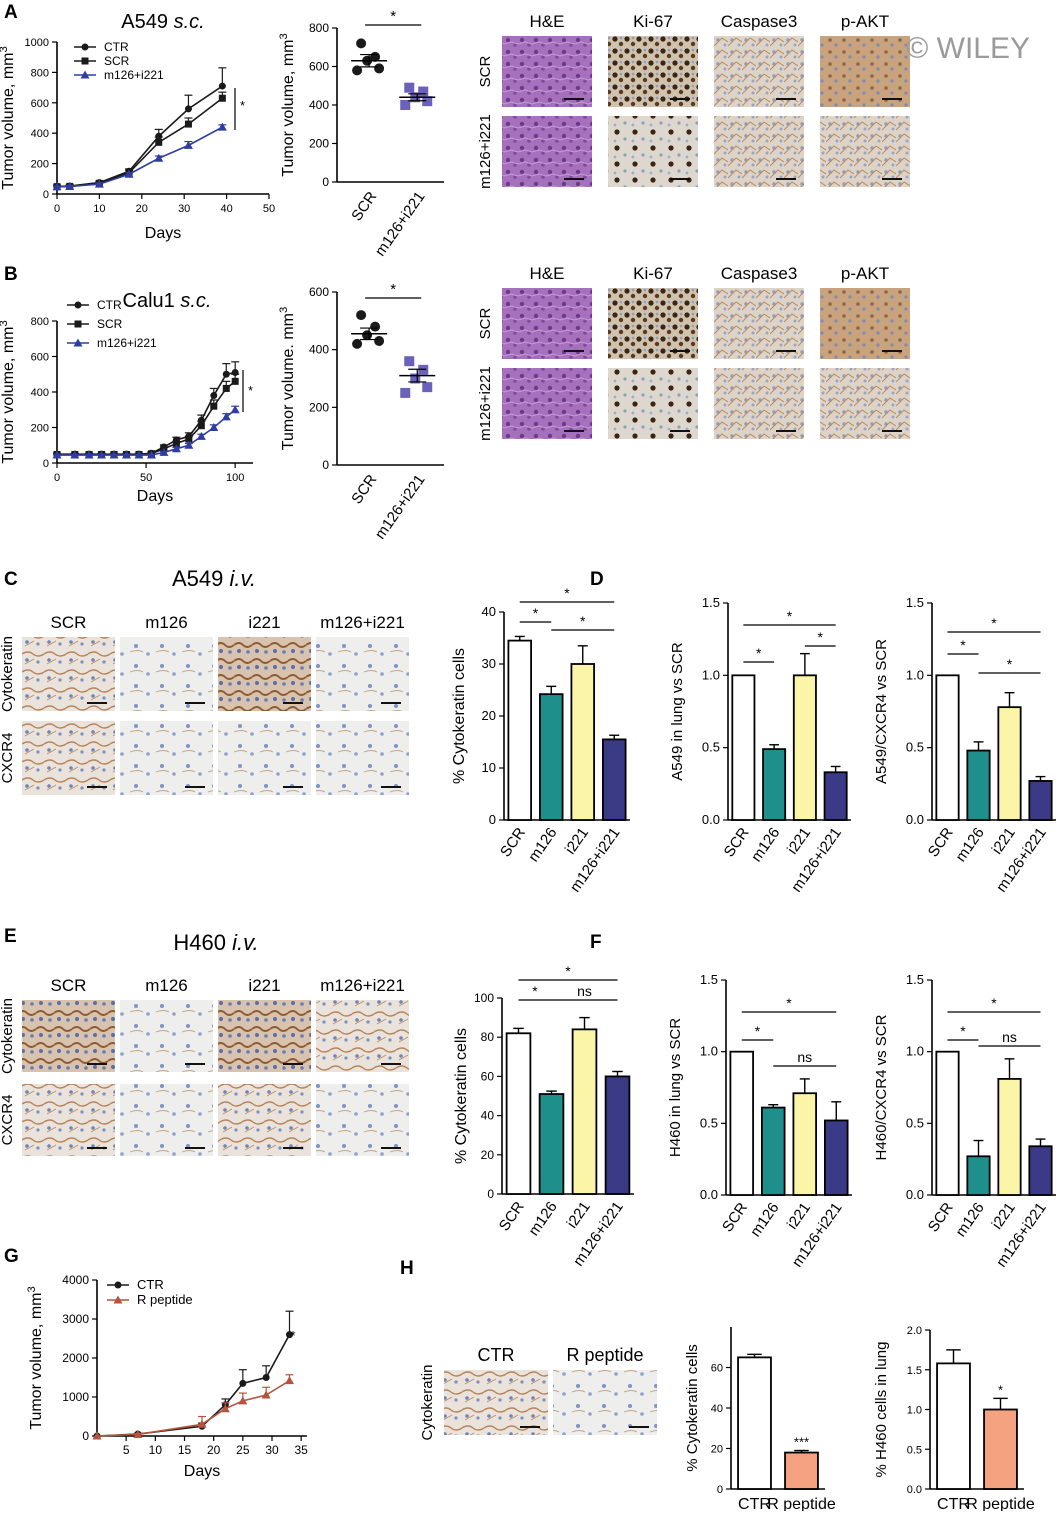  I want to click on x-tick-label: 15, so click(185, 1450).